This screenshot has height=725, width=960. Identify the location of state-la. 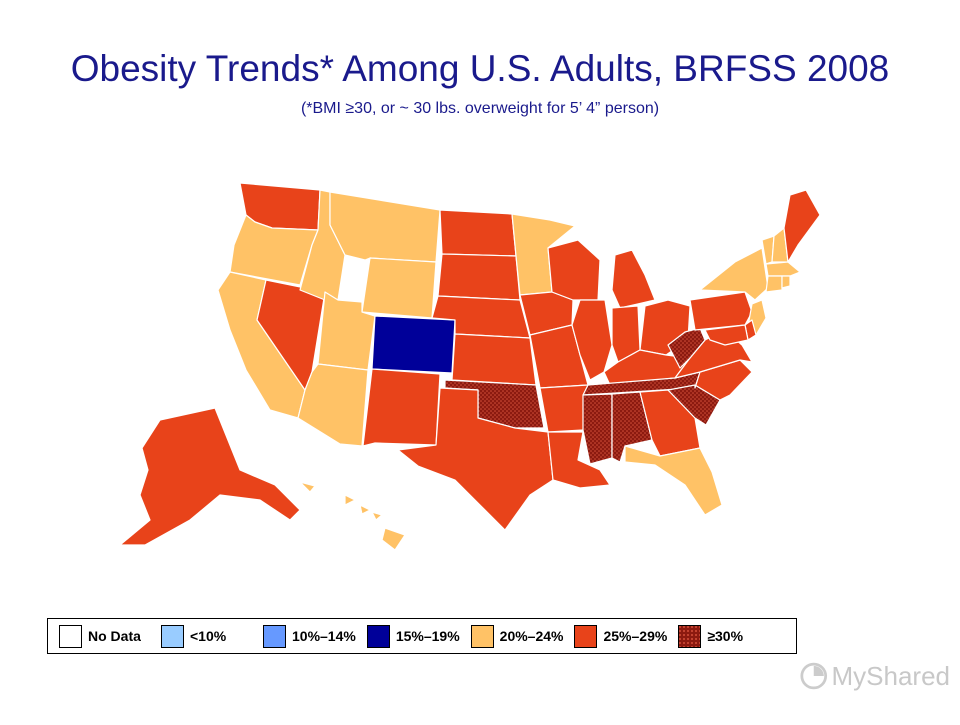
(579, 460).